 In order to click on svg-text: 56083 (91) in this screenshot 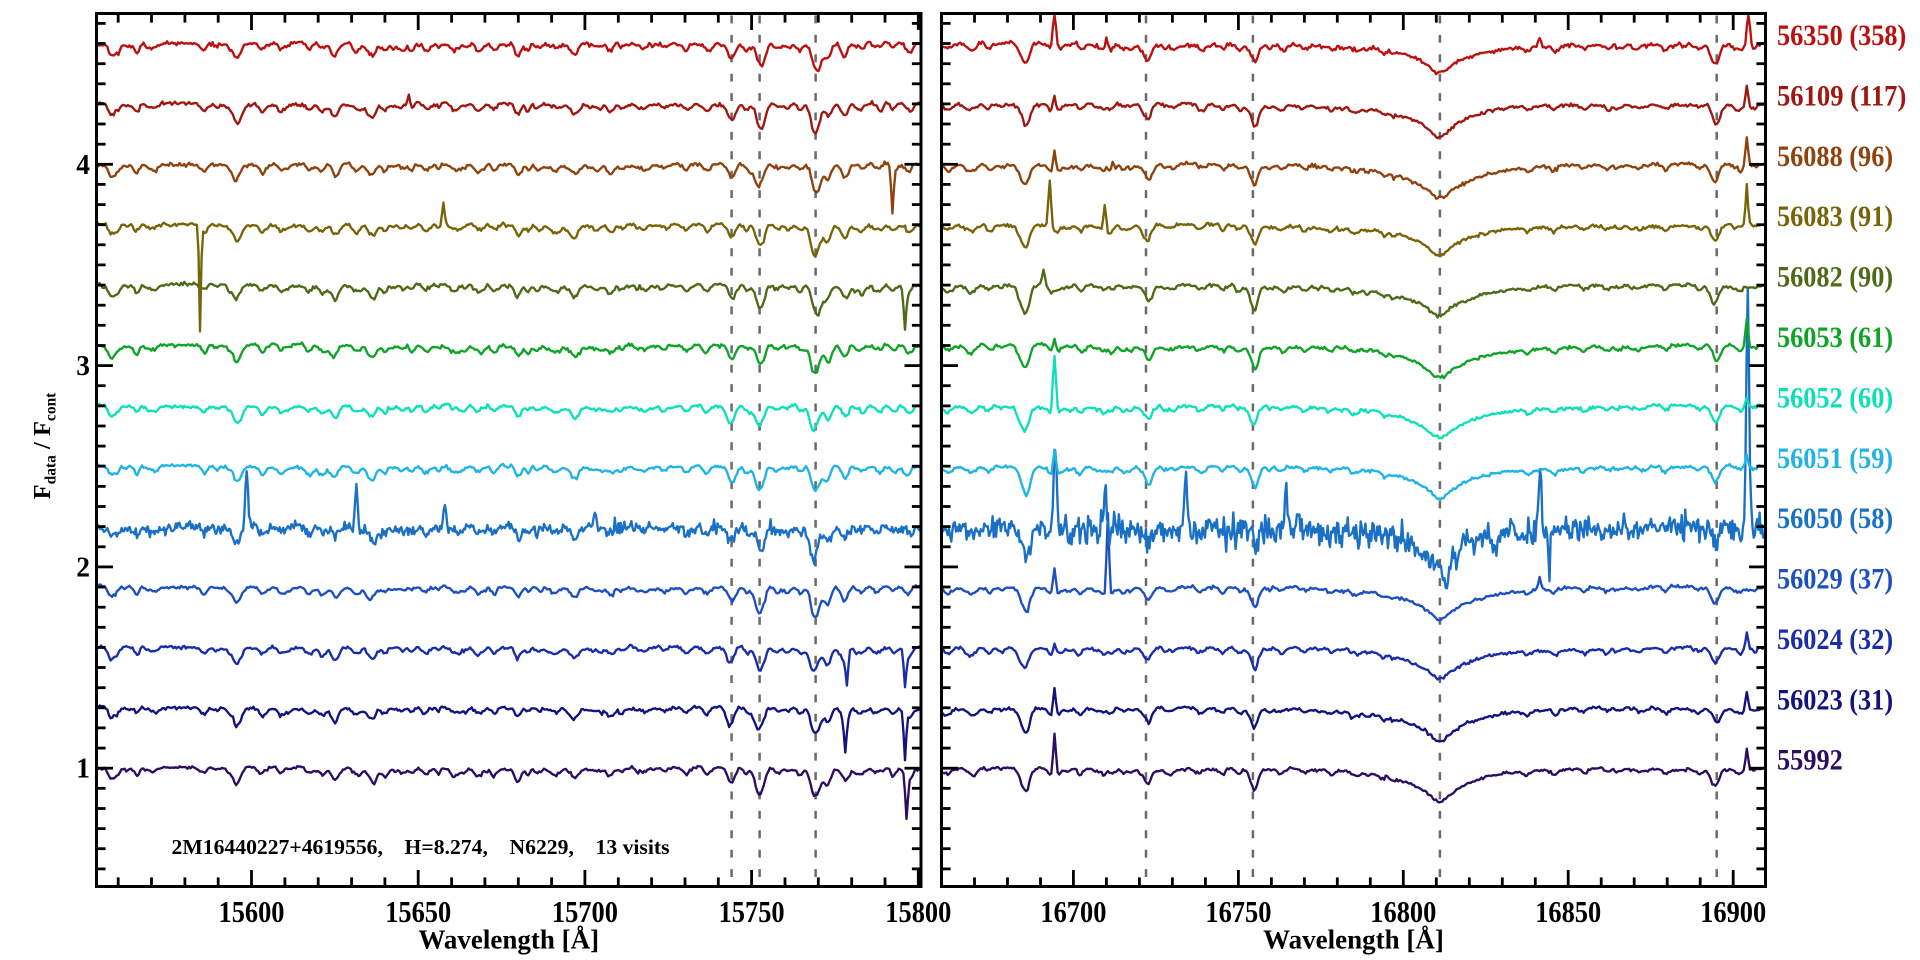, I will do `click(1835, 216)`.